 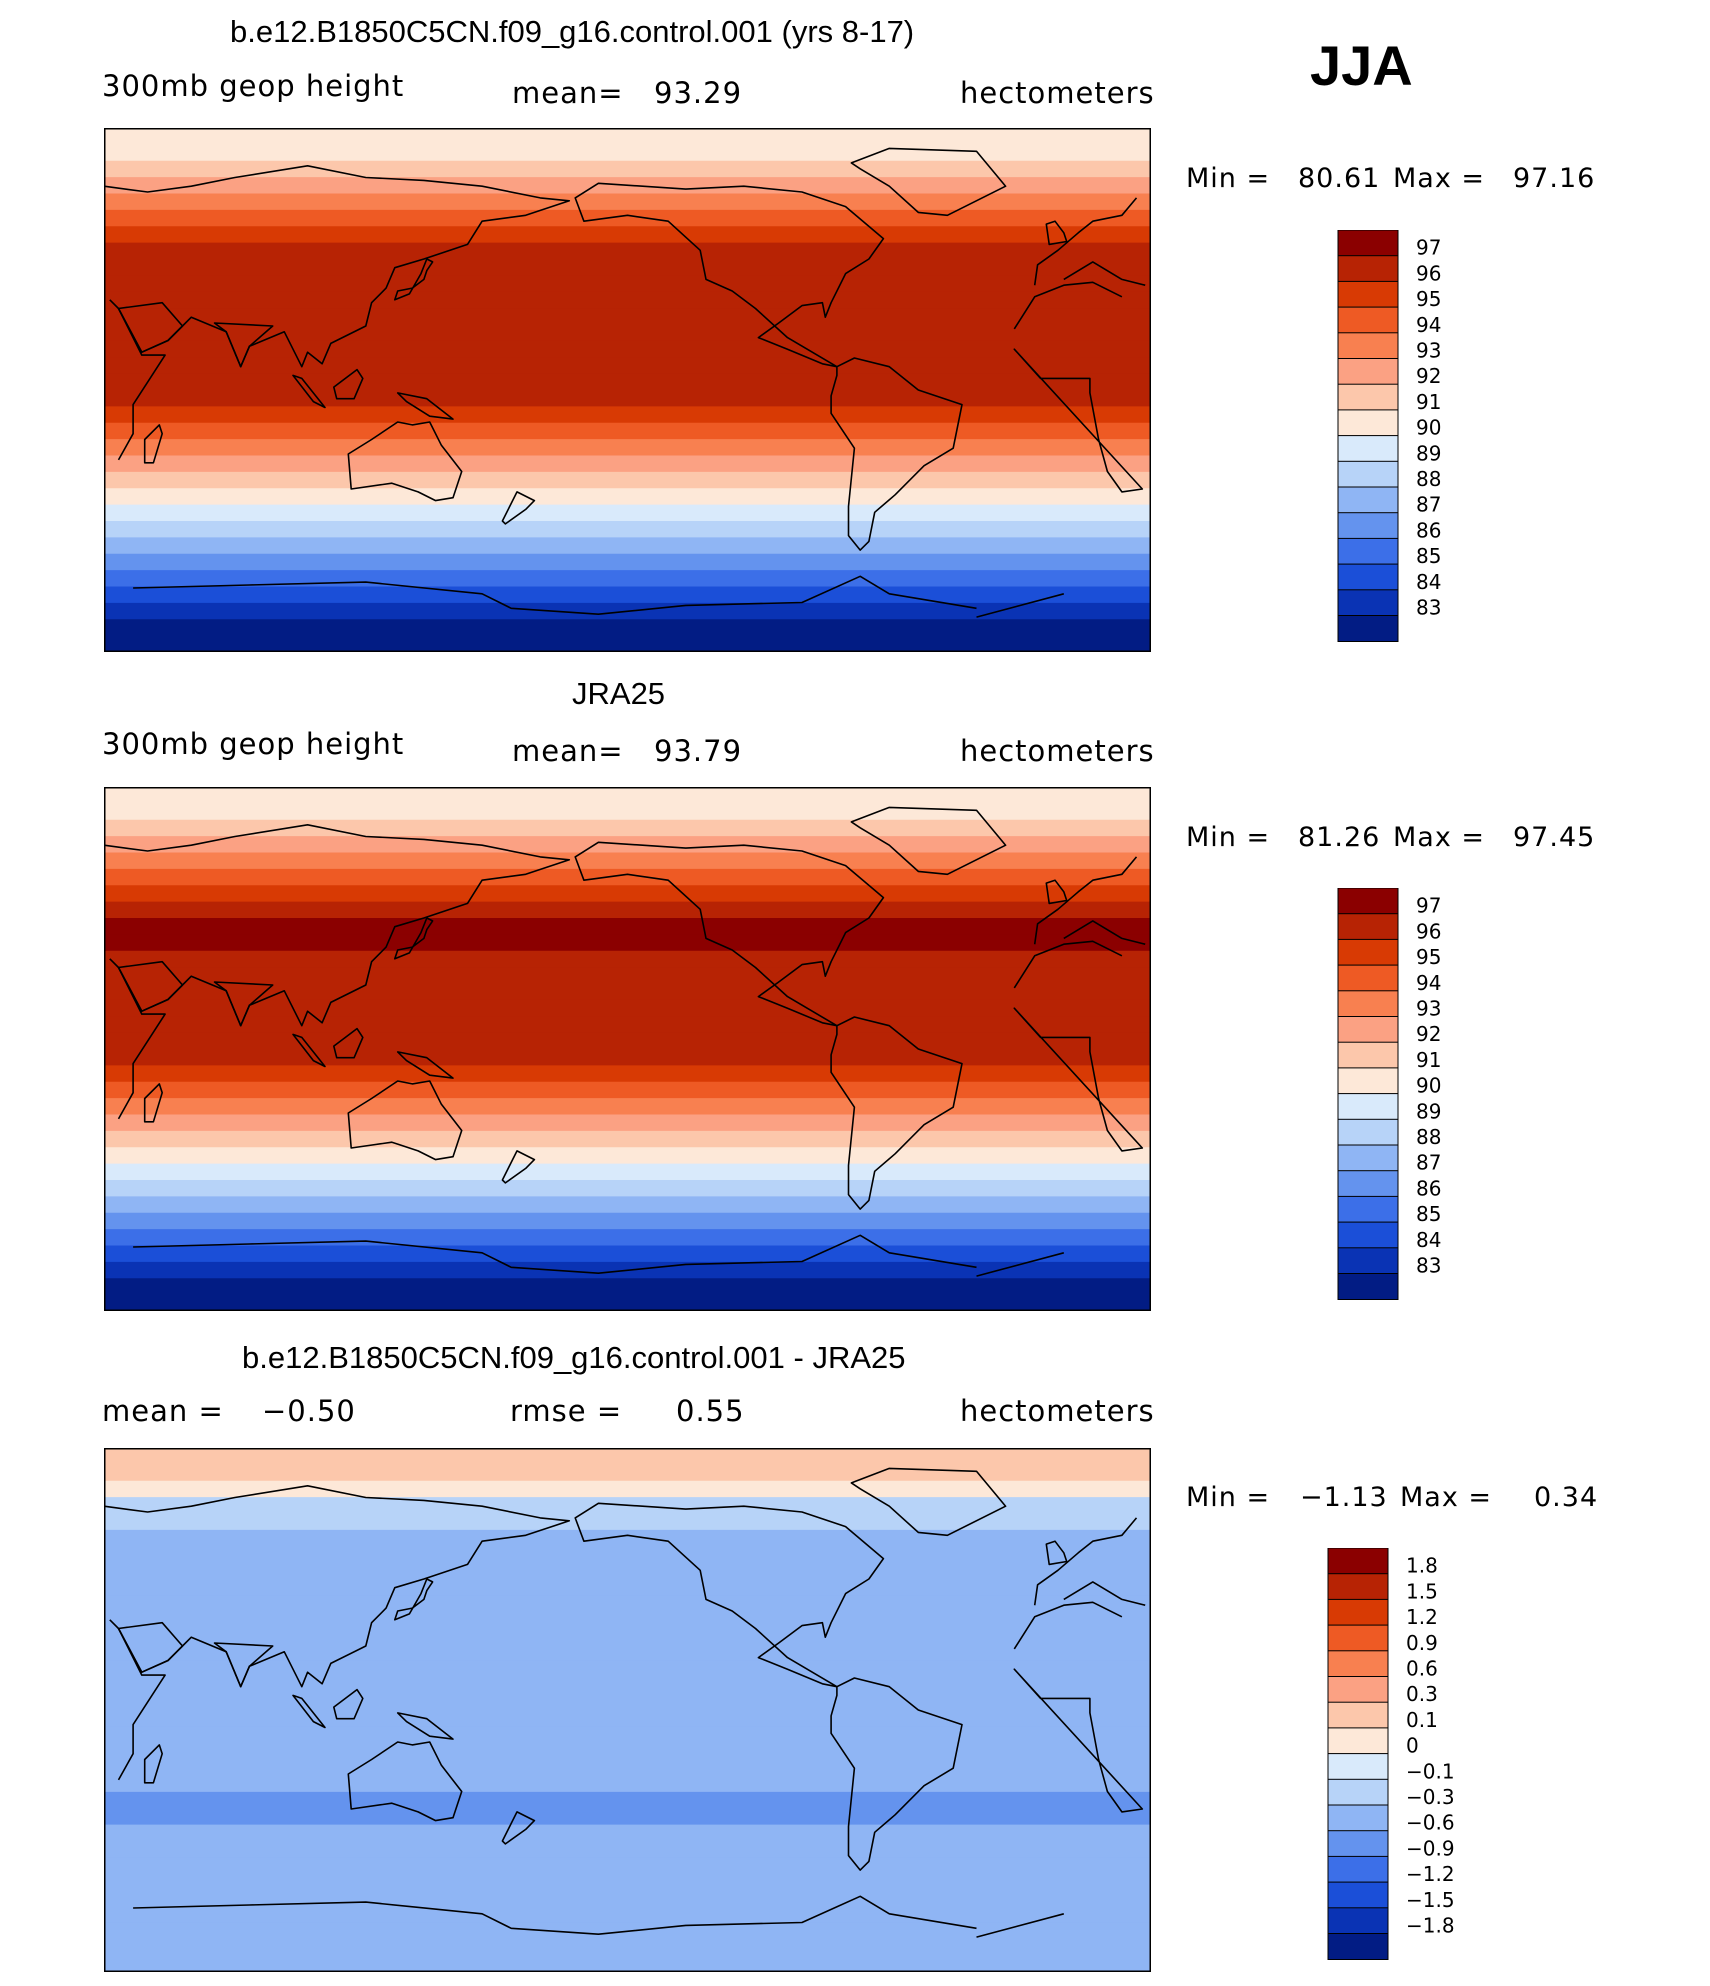 What do you see at coordinates (1428, 1009) in the screenshot?
I see `colorbar-label-4: 93` at bounding box center [1428, 1009].